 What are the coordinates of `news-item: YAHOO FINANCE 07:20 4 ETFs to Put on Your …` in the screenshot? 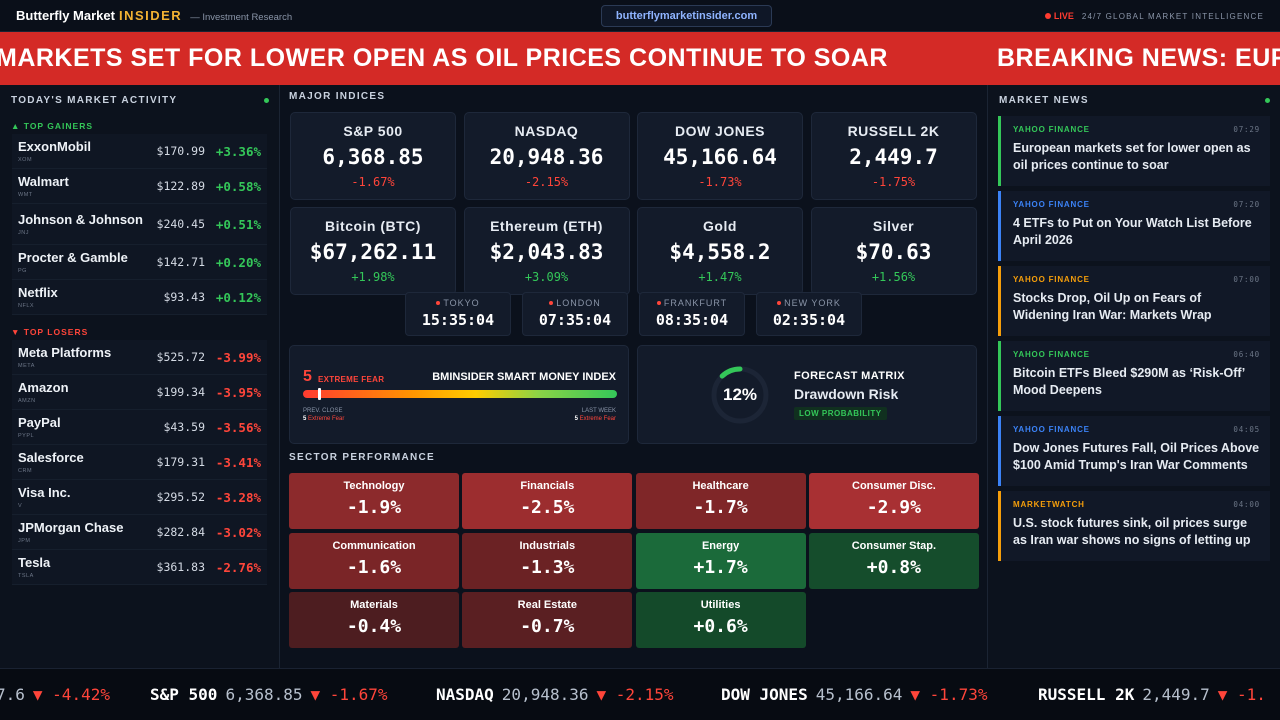 It's located at (1134, 226).